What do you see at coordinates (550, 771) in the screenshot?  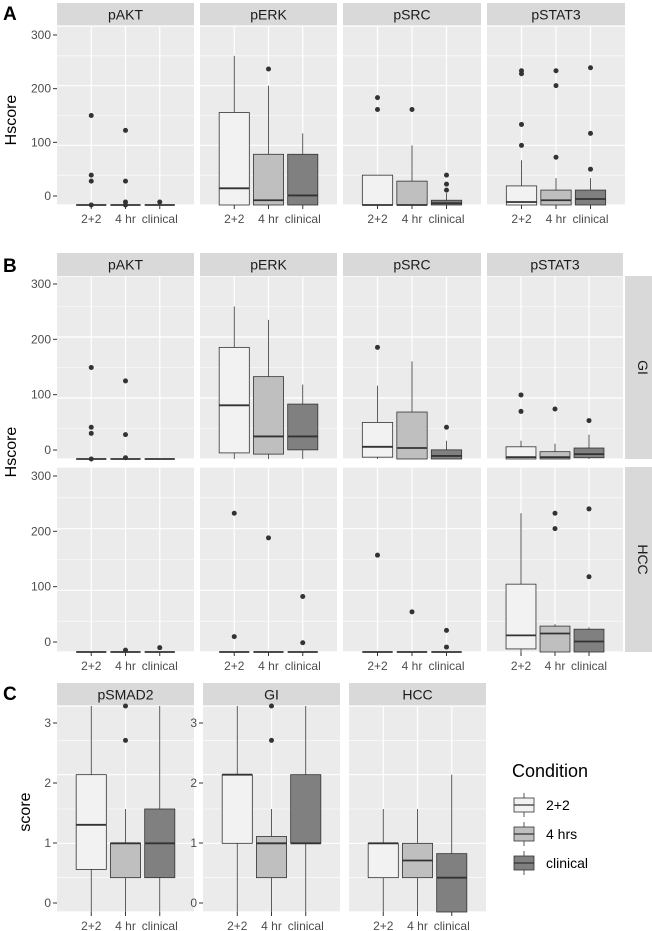 I see `legend-title: Condition` at bounding box center [550, 771].